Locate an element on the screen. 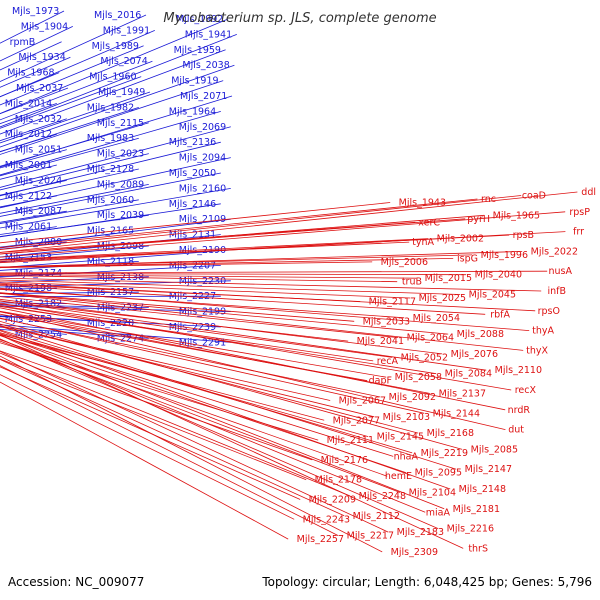 The width and height of the screenshot is (600, 600). forward-gene-label: Mjls_1968 is located at coordinates (30, 73).